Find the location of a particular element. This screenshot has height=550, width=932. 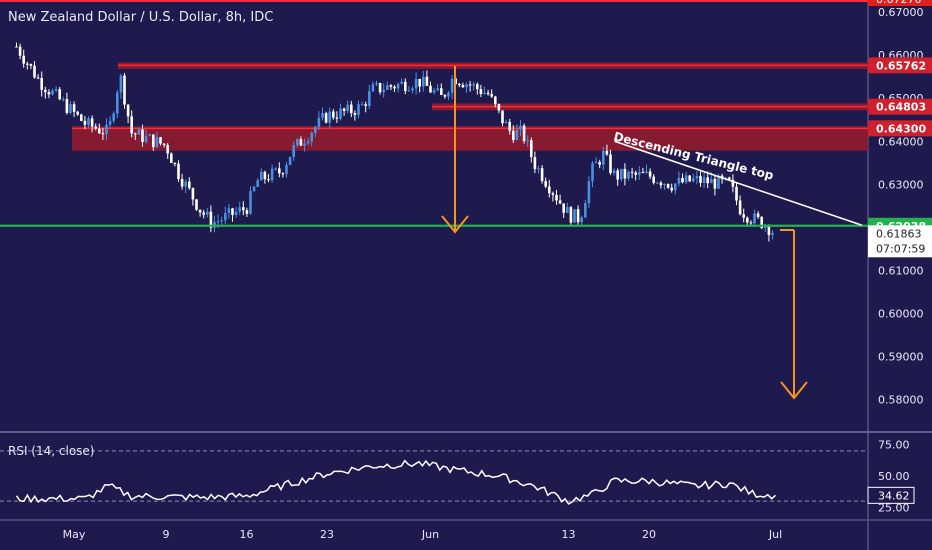

level-price-box is located at coordinates (900, 106).